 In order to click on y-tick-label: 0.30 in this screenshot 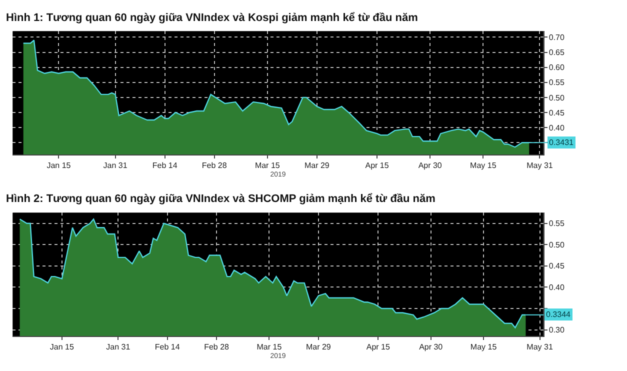, I will do `click(556, 330)`.